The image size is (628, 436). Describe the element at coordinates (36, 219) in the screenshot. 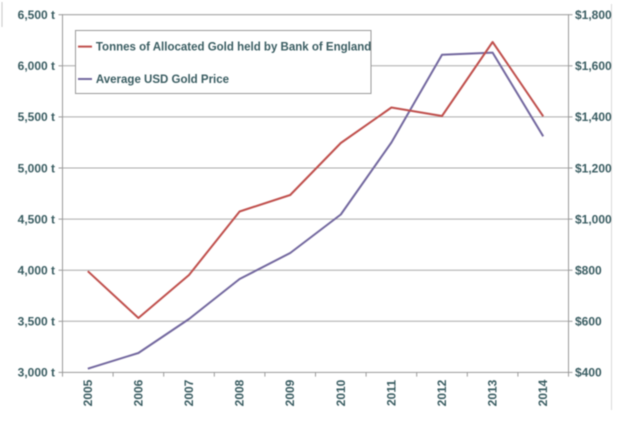

I see `svg-text: 4,500 t` at that location.